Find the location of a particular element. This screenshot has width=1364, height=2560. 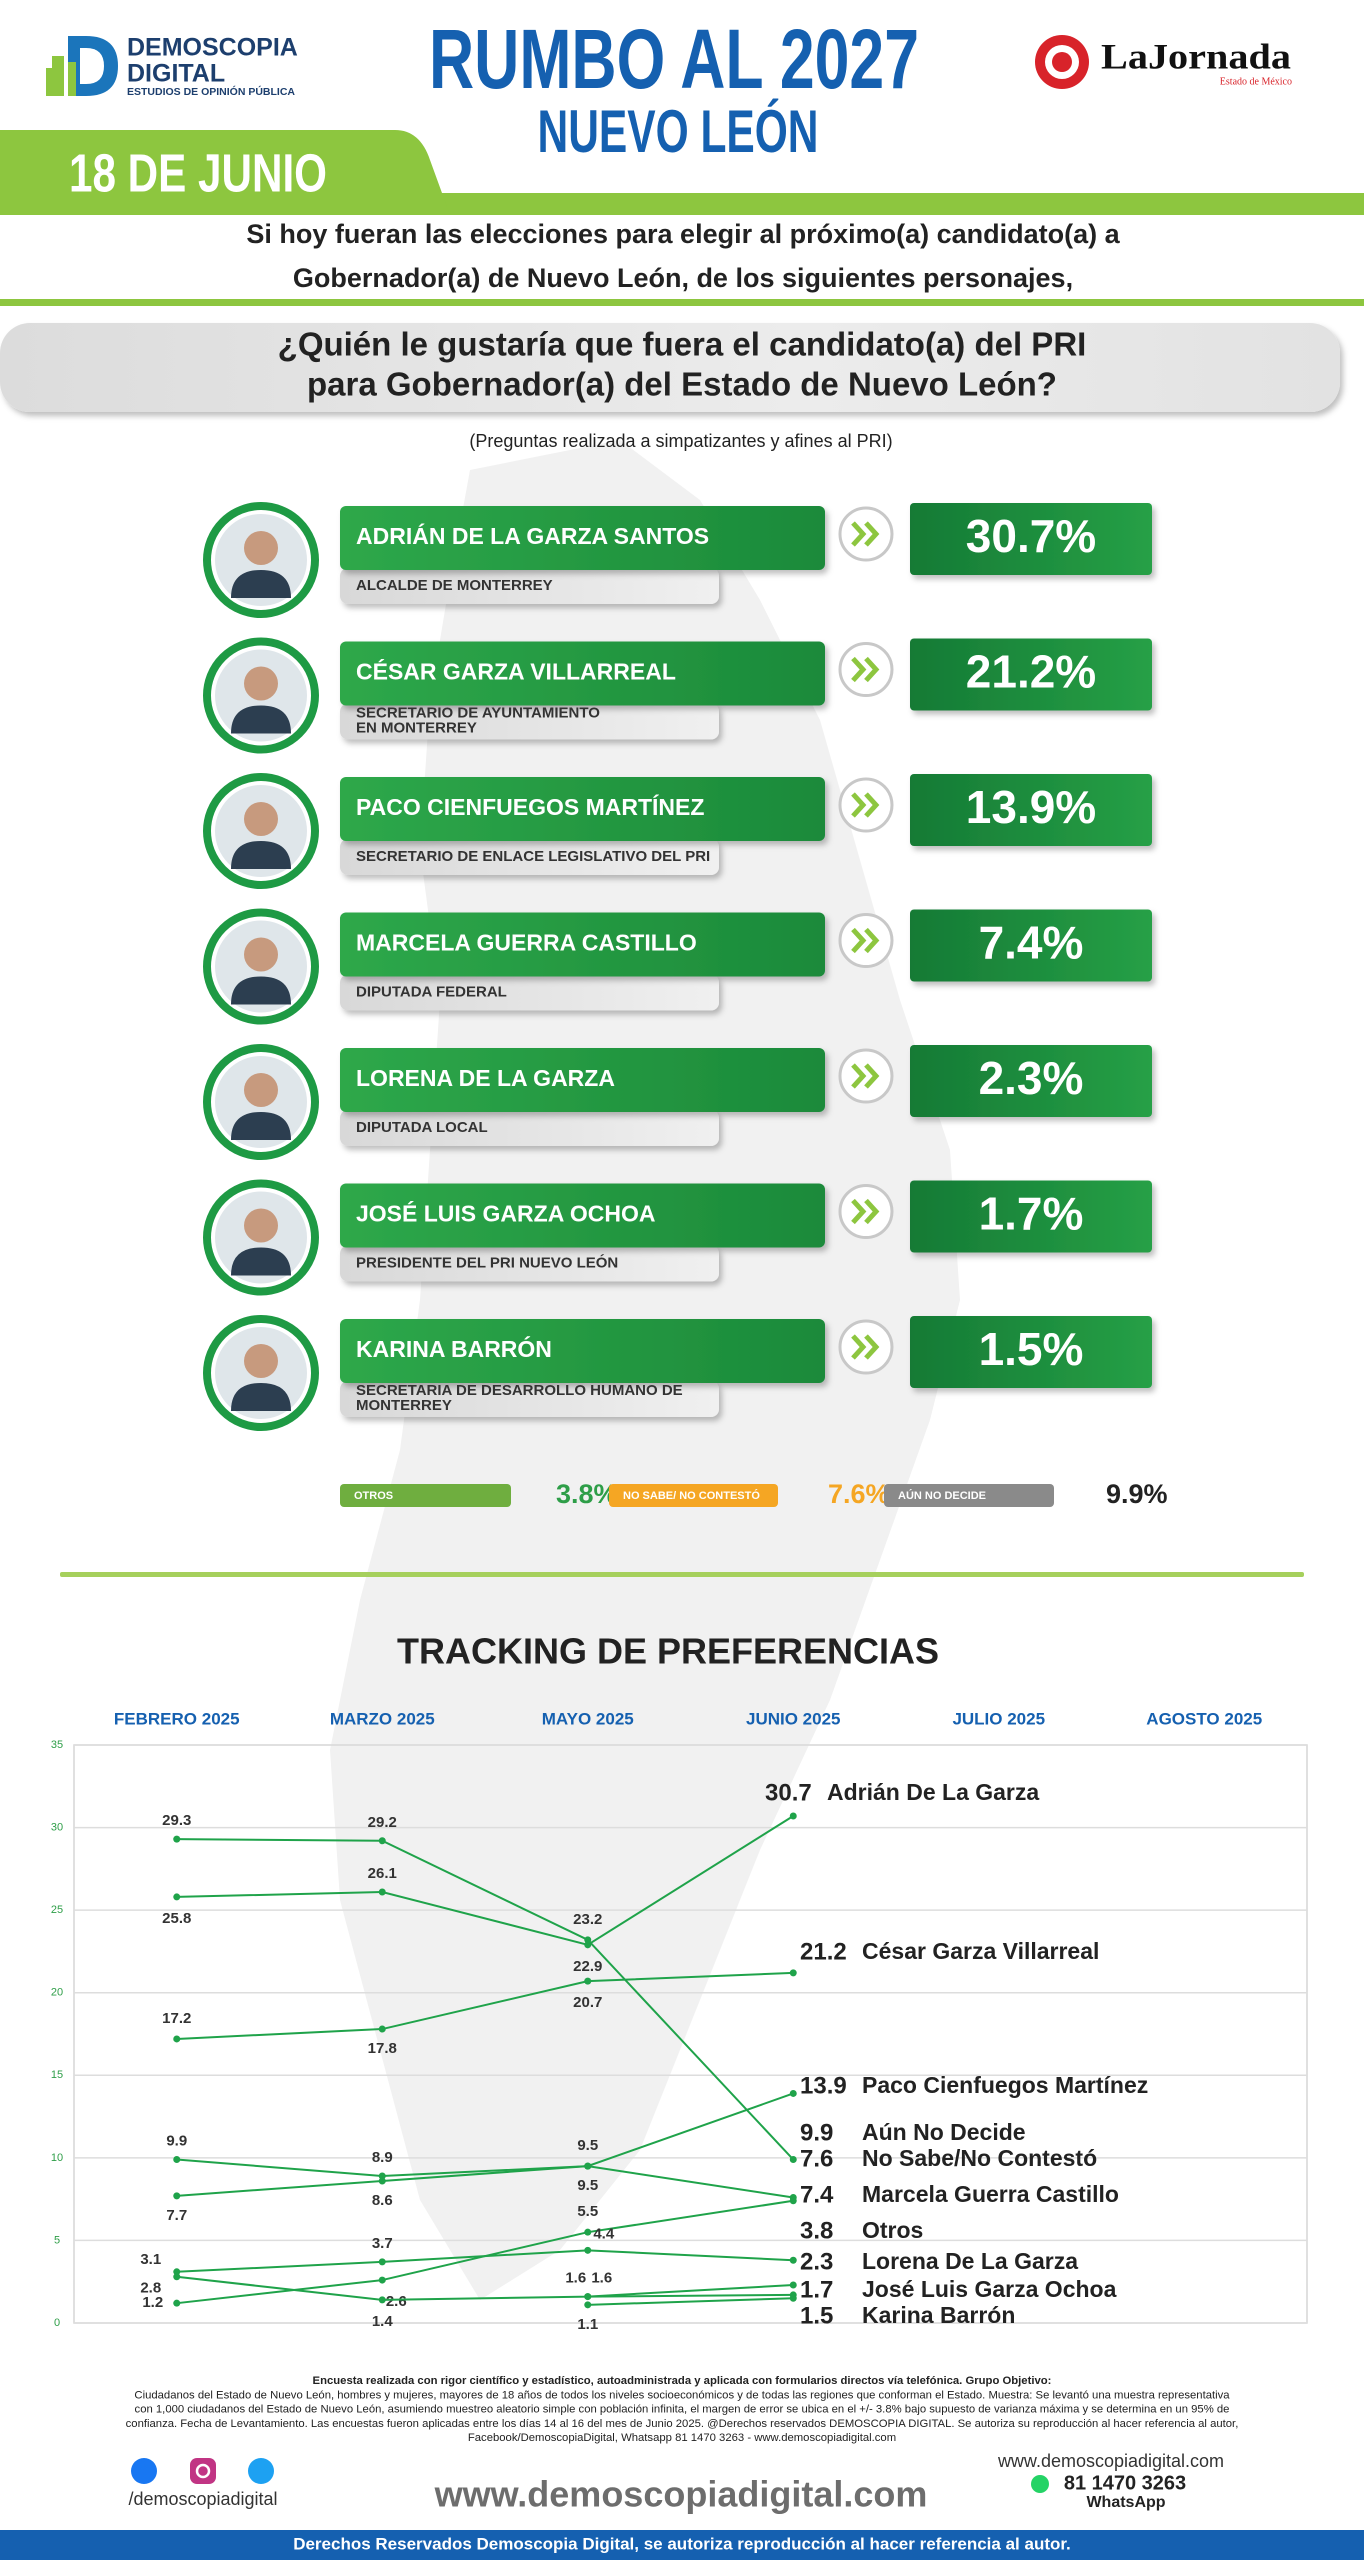

legend-label: Karina Barrón is located at coordinates (938, 2315).